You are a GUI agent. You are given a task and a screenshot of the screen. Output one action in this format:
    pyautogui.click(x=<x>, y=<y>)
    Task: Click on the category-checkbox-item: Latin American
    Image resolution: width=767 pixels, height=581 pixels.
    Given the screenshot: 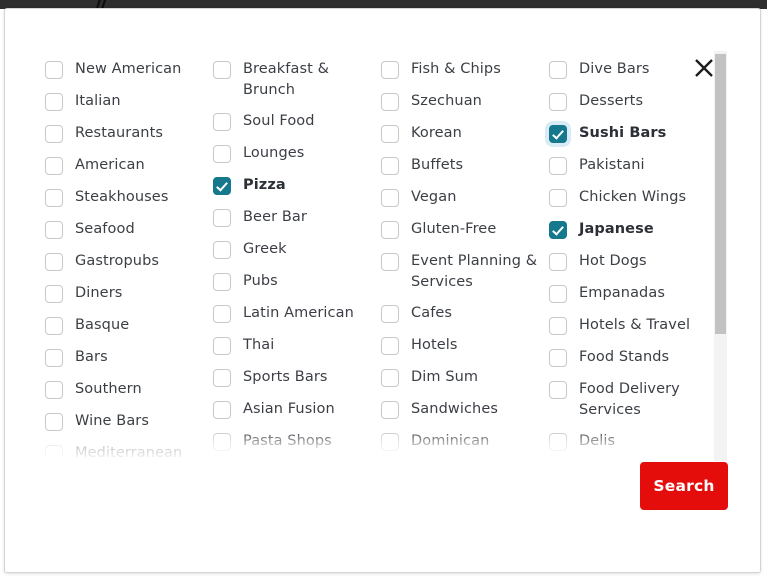 What is the action you would take?
    pyautogui.click(x=292, y=314)
    